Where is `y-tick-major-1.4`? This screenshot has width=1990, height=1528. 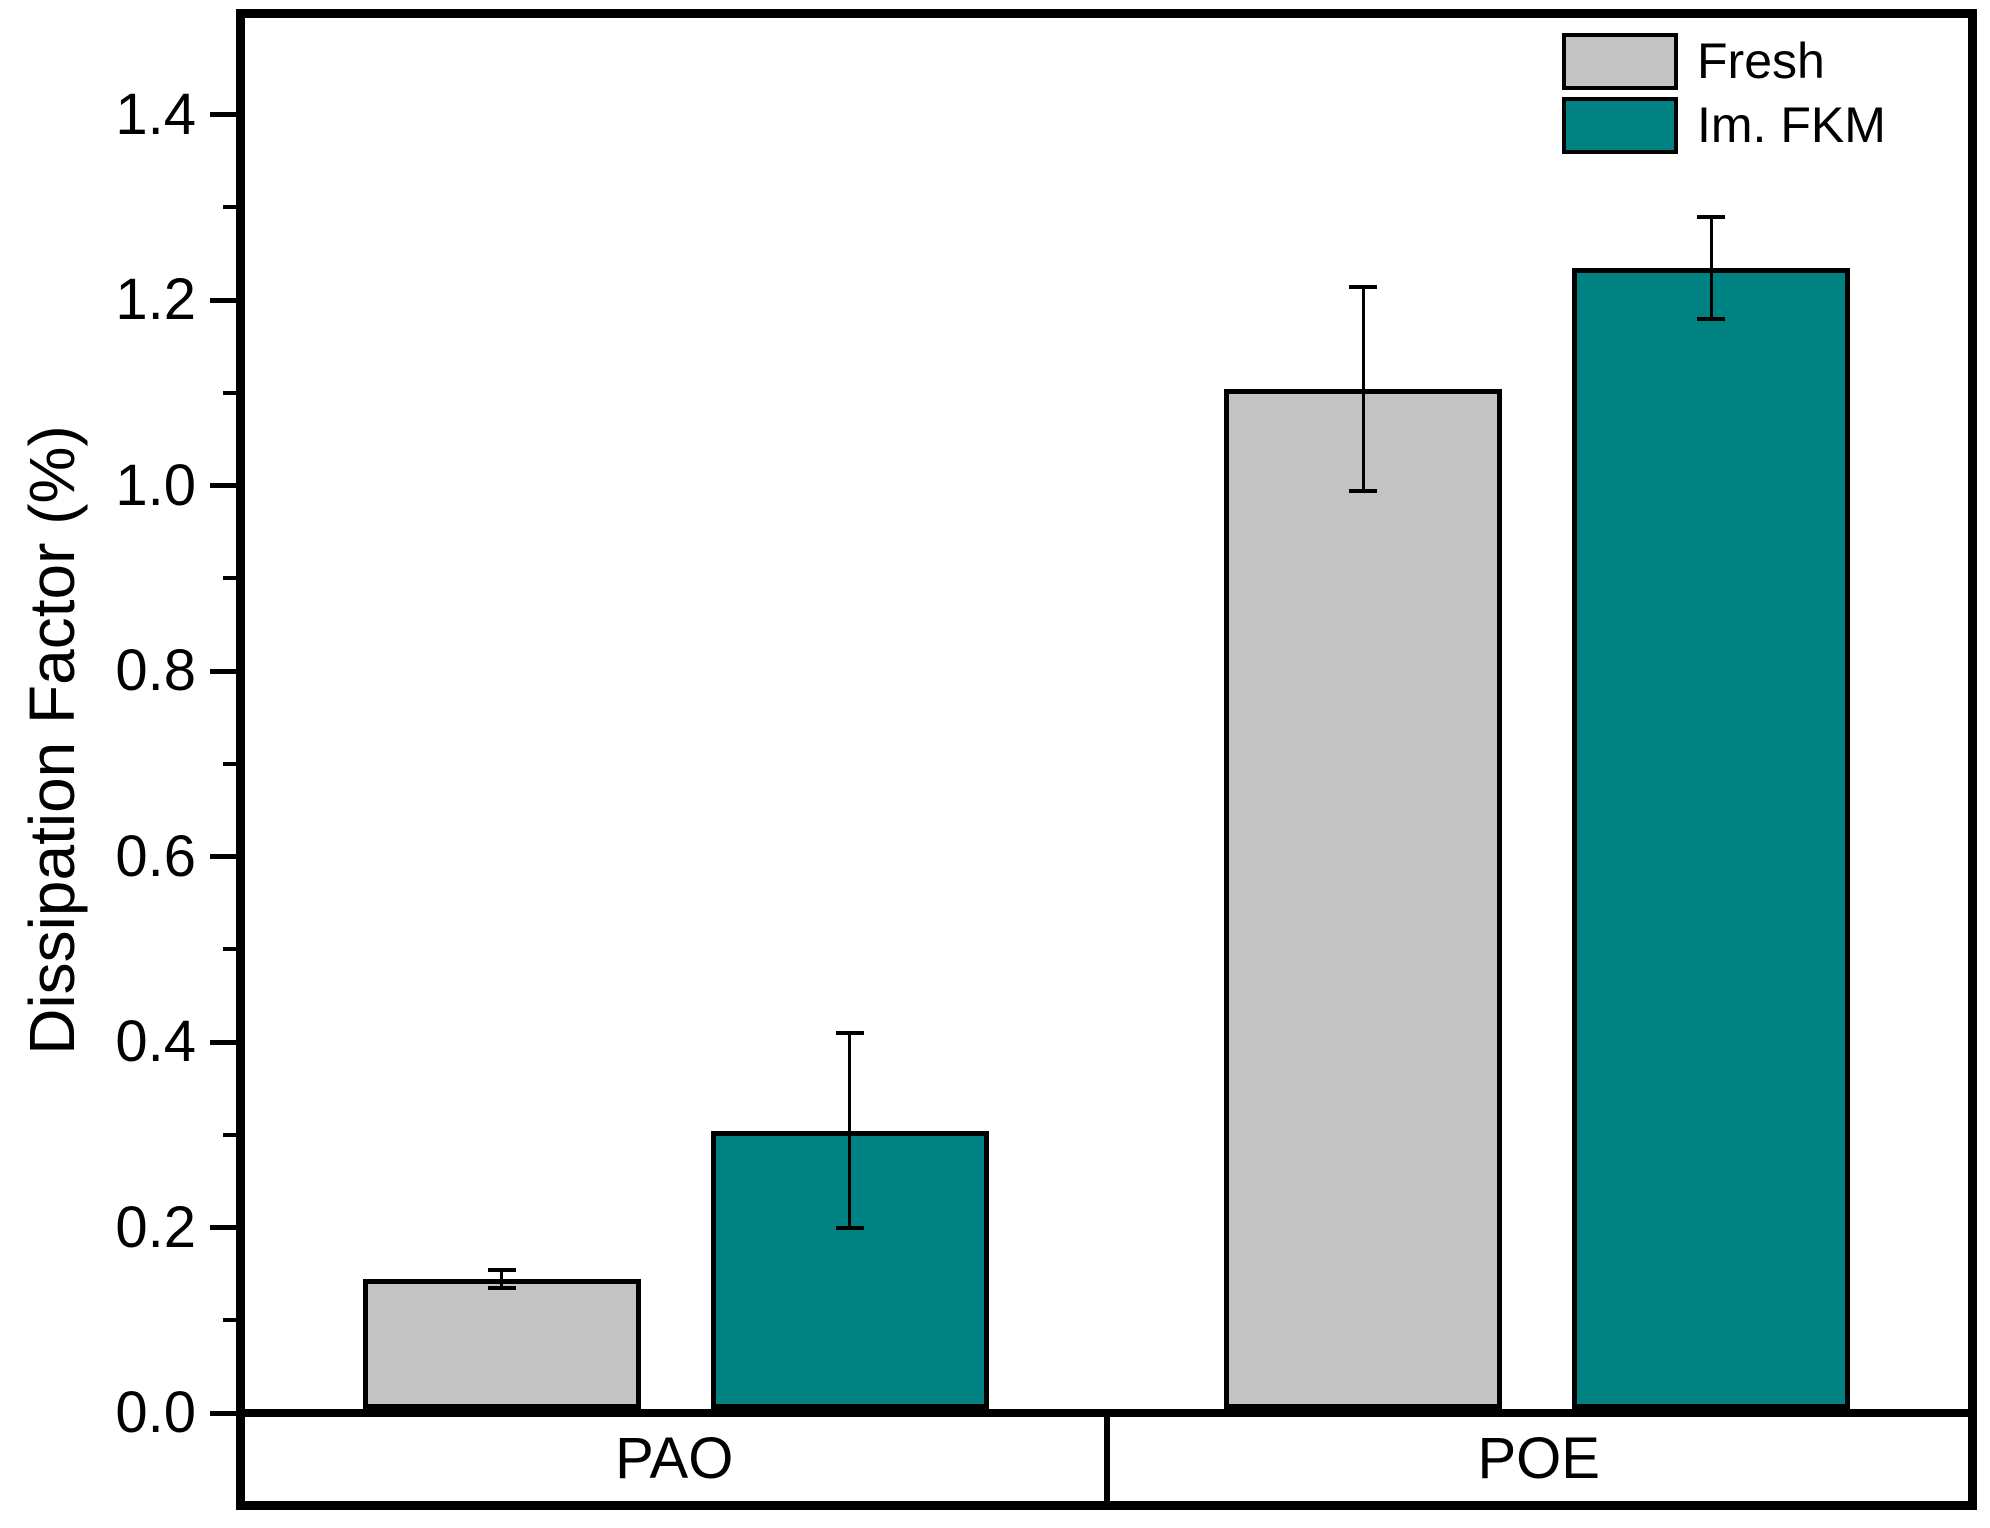 y-tick-major-1.4 is located at coordinates (225, 115).